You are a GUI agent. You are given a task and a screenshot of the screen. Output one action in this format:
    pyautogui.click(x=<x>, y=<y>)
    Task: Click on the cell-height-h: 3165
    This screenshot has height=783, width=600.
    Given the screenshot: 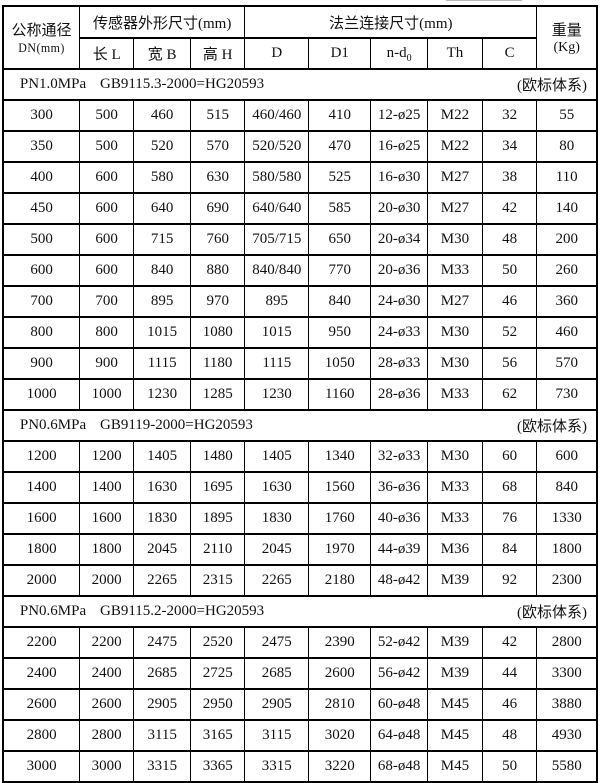 What is the action you would take?
    pyautogui.click(x=218, y=735)
    